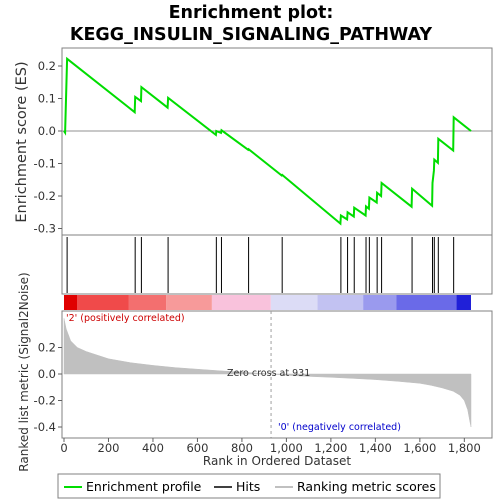 This screenshot has height=500, width=500. I want to click on zero-cross-label: Zero cross at 931, so click(268, 373).